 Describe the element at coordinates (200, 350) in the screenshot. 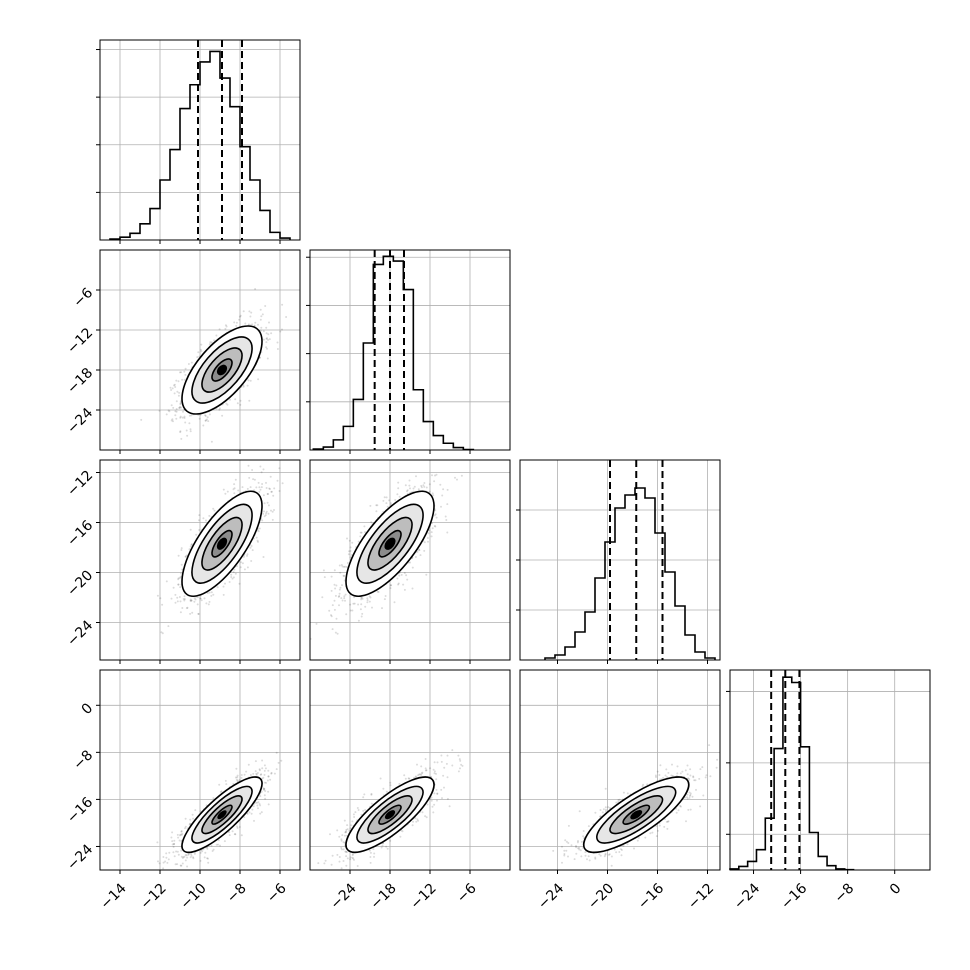

I see `panel-content` at that location.